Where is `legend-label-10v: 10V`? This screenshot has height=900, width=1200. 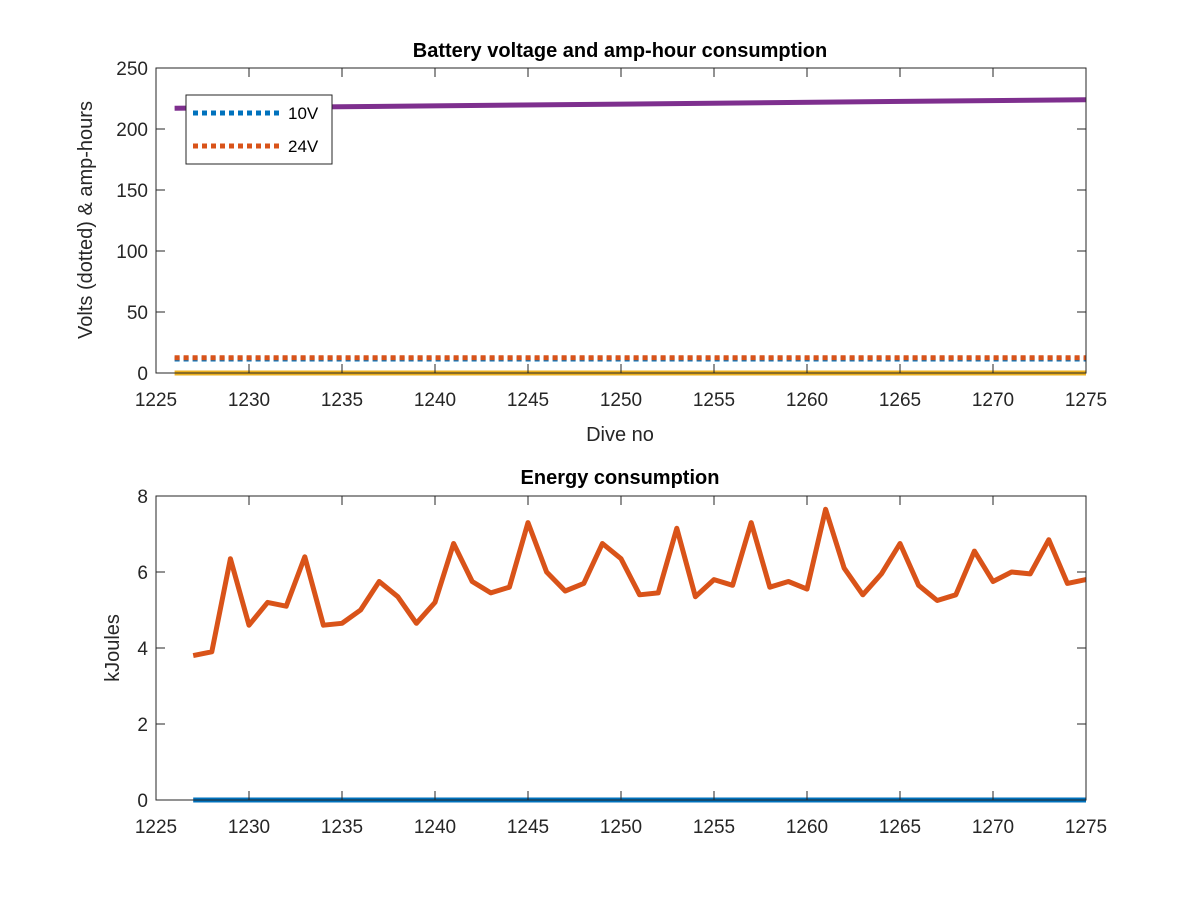 legend-label-10v: 10V is located at coordinates (303, 113).